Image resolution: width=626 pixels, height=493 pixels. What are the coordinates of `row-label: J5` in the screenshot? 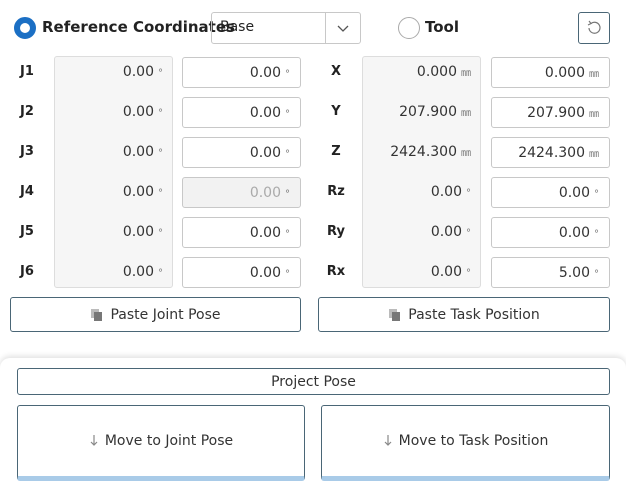 It's located at (27, 231).